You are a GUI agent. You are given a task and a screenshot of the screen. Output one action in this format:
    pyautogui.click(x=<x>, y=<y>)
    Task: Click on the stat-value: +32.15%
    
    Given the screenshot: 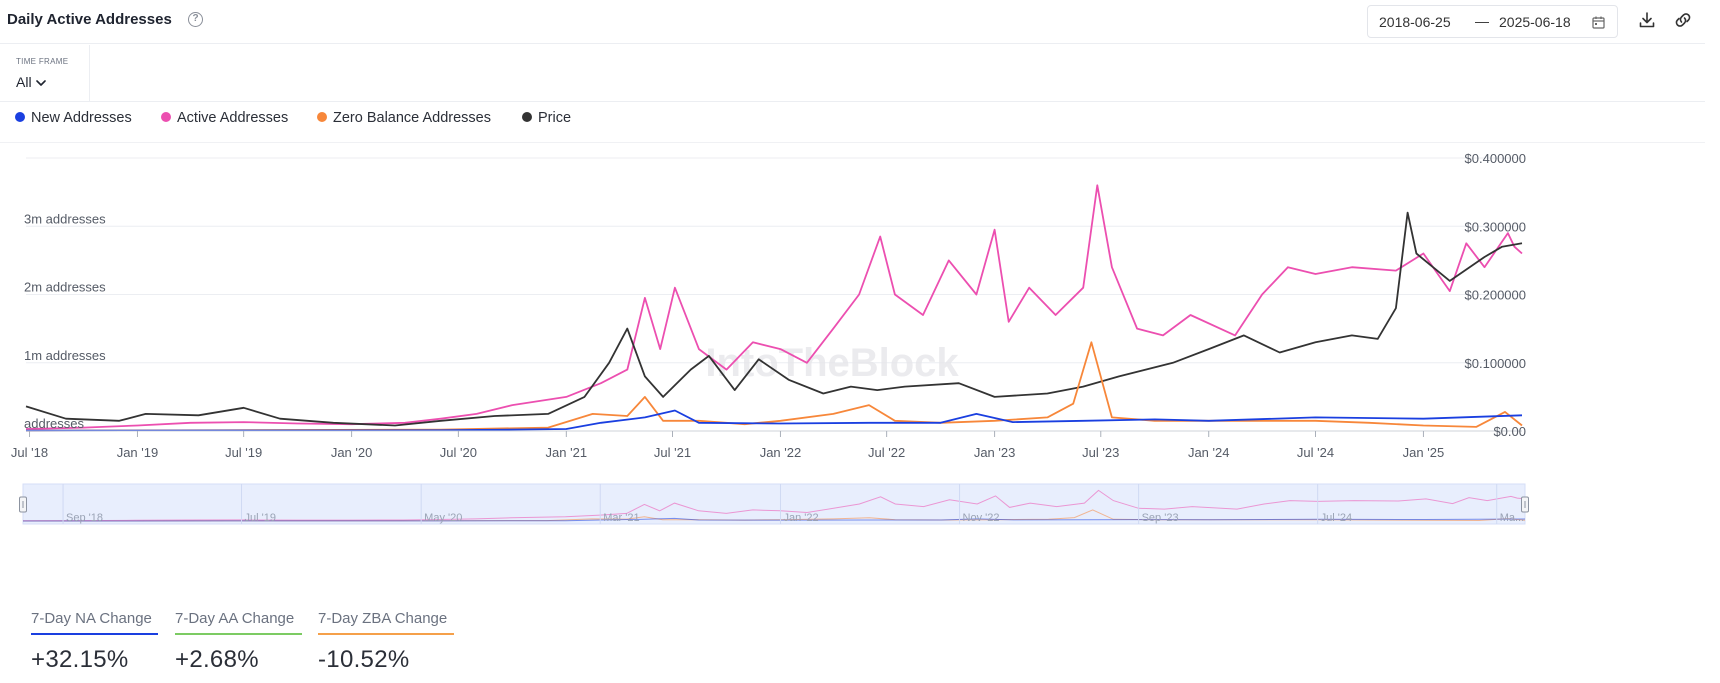 What is the action you would take?
    pyautogui.click(x=80, y=659)
    